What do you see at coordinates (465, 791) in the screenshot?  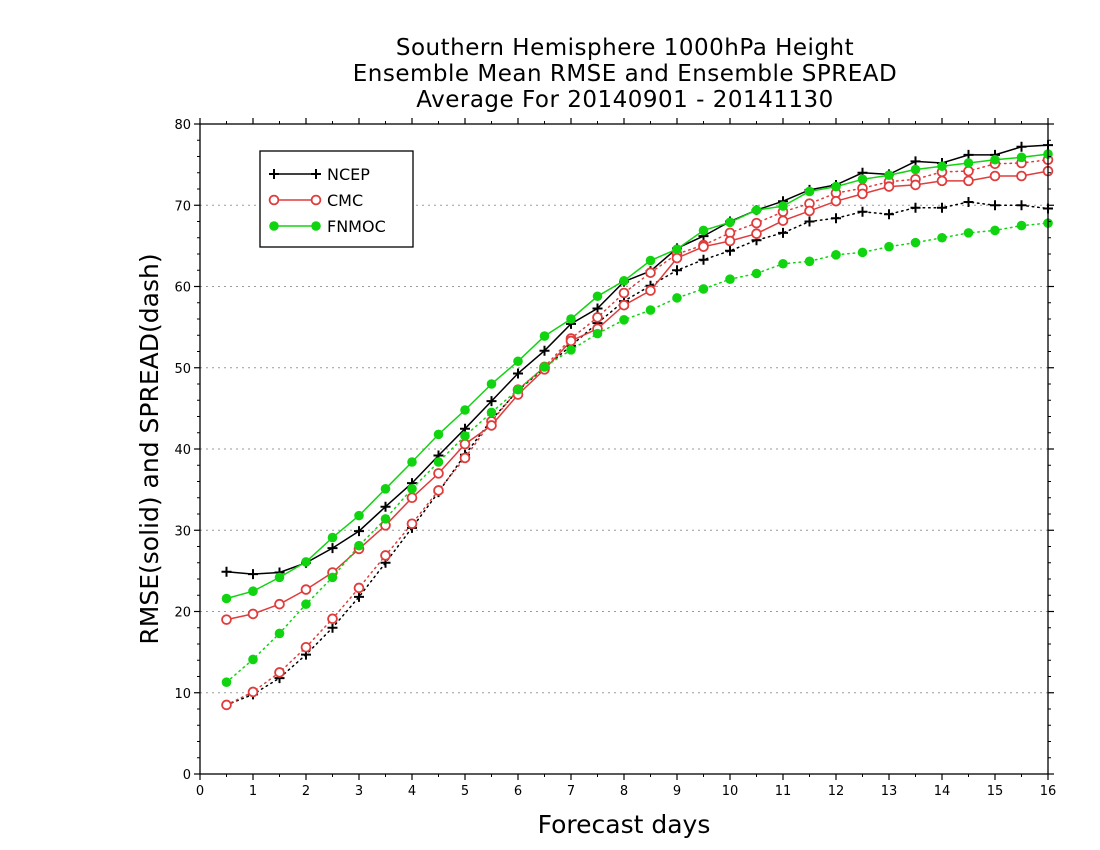 I see `x-tick-label: 5` at bounding box center [465, 791].